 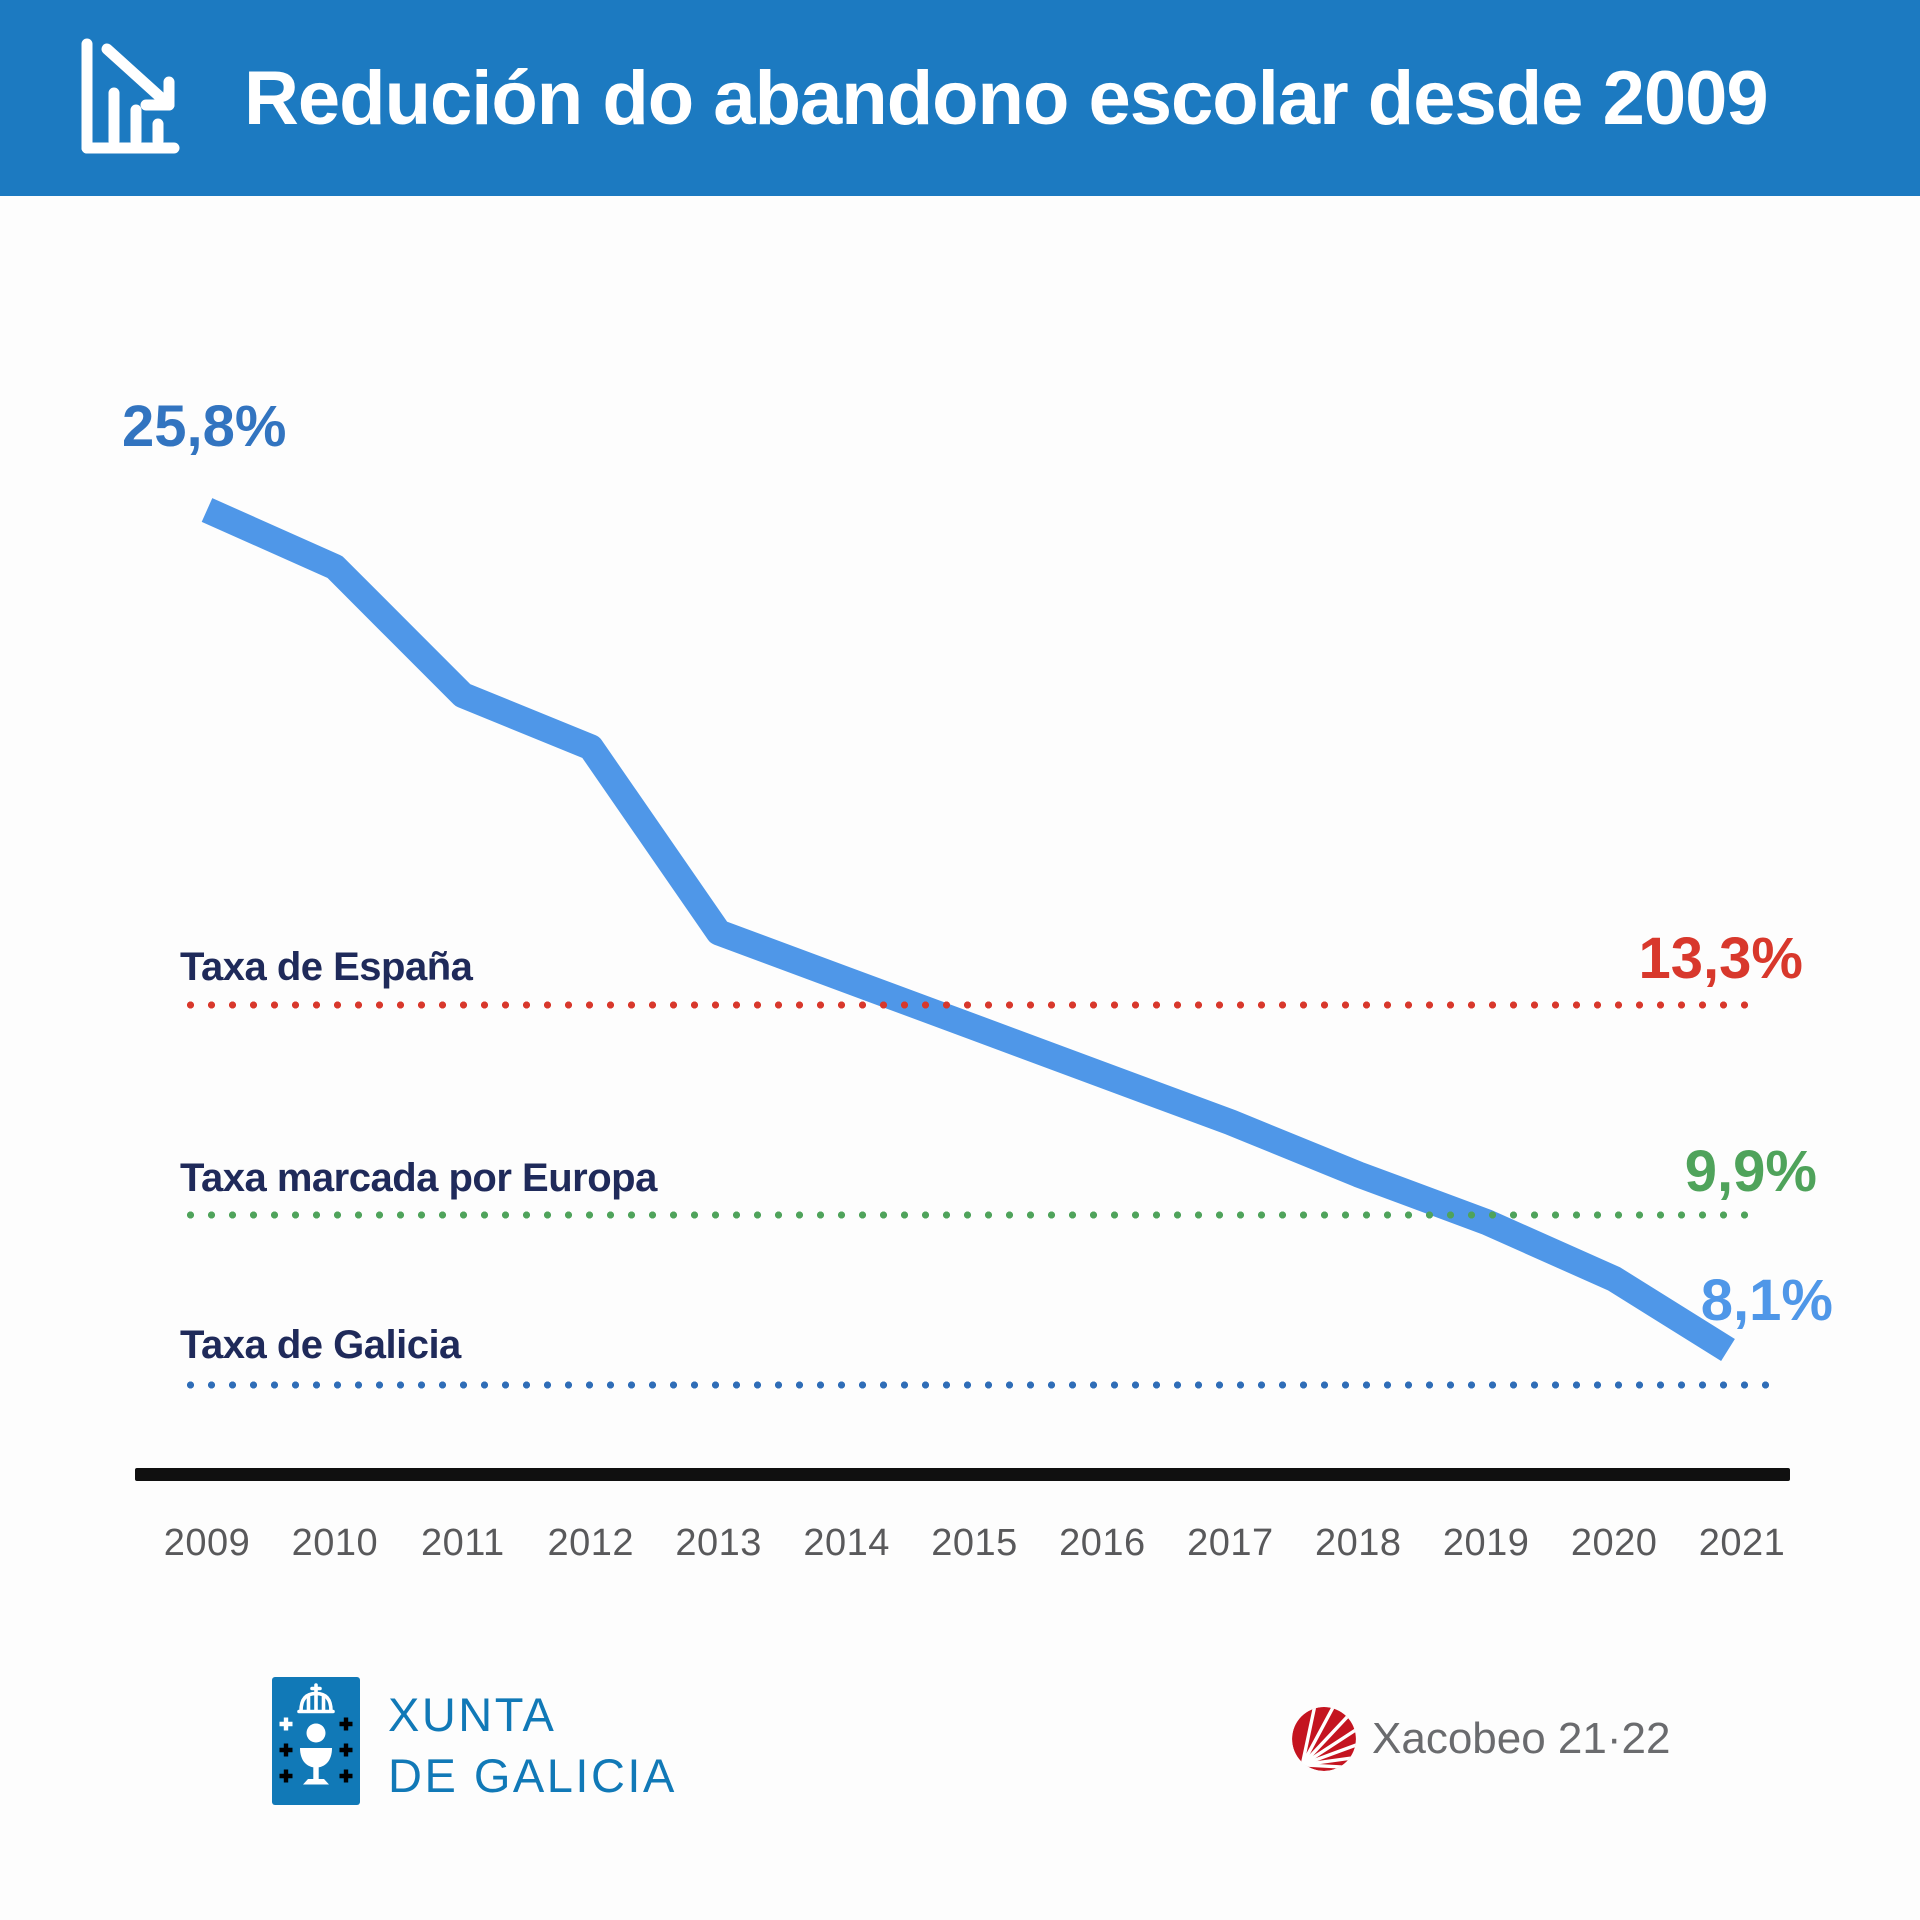 I want to click on x-axis-label-2021: 2021, so click(x=1742, y=1543).